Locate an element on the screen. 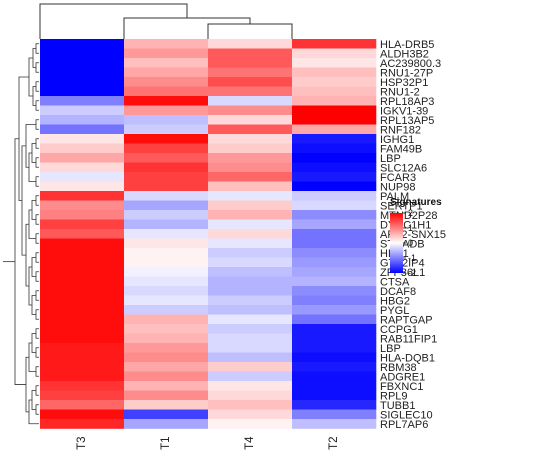  row-label: PALM is located at coordinates (394, 197).